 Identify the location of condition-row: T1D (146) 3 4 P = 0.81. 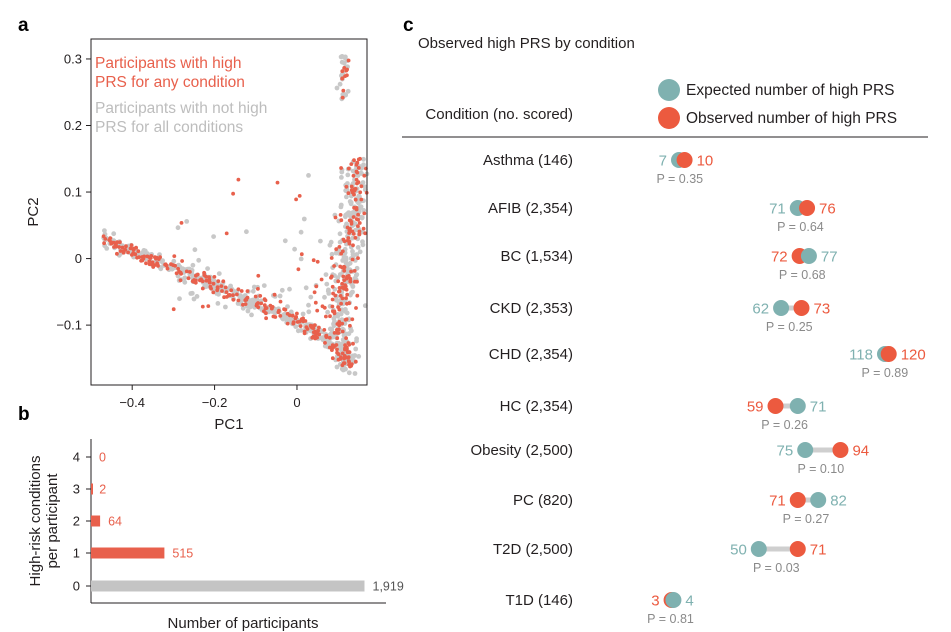
(599, 609).